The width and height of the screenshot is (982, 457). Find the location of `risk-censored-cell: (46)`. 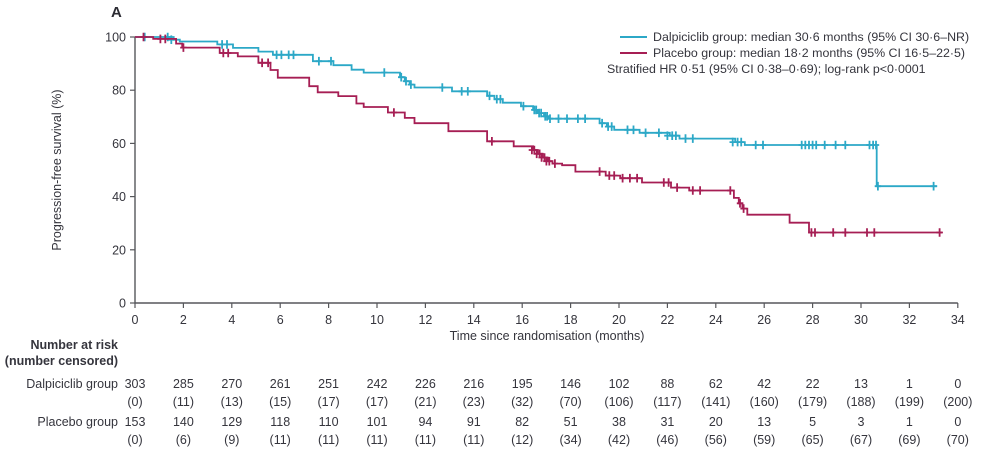

risk-censored-cell: (46) is located at coordinates (667, 440).